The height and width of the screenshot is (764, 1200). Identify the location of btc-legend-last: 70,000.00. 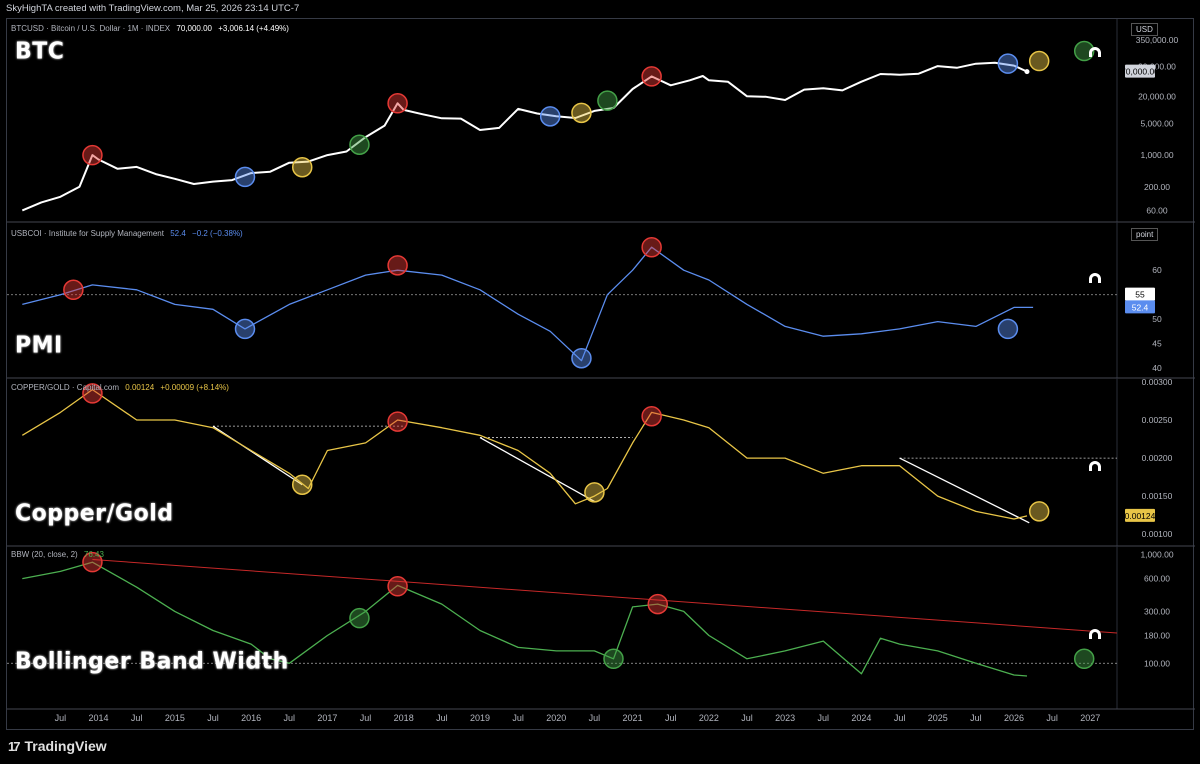
(194, 28).